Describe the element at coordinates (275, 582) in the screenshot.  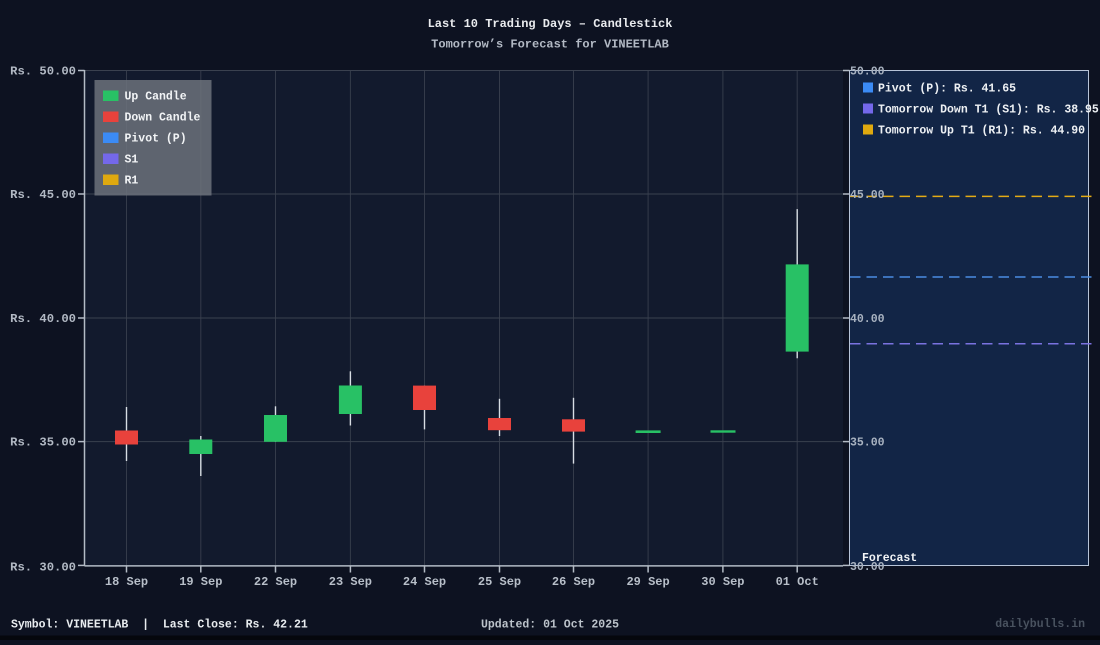
I see `svg-text: 22 Sep` at that location.